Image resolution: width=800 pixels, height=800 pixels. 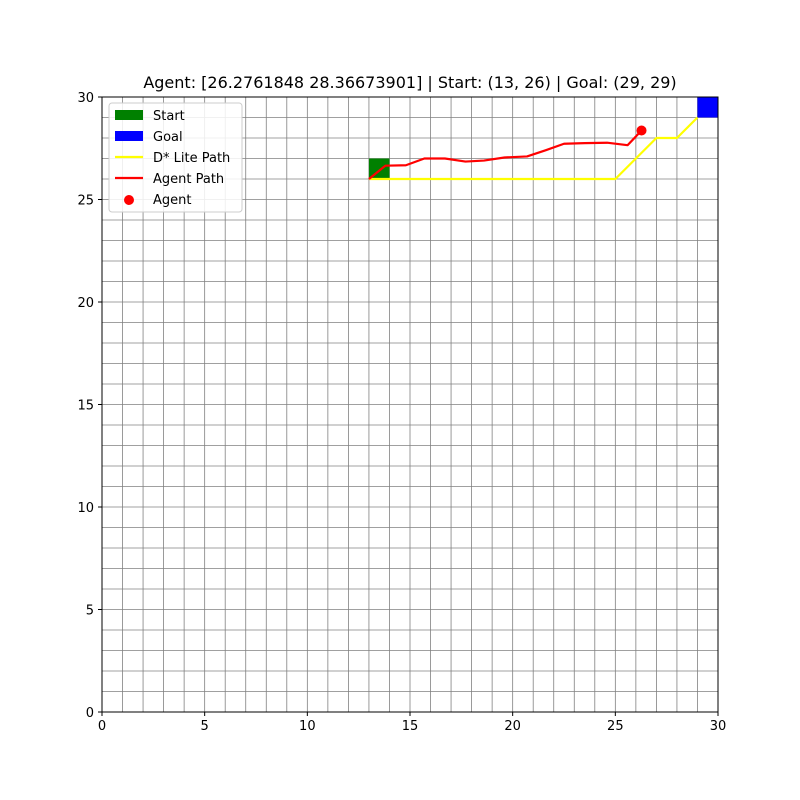 I want to click on legend: Start Goal D* Lite Path Agent Path Agent, so click(x=175, y=157).